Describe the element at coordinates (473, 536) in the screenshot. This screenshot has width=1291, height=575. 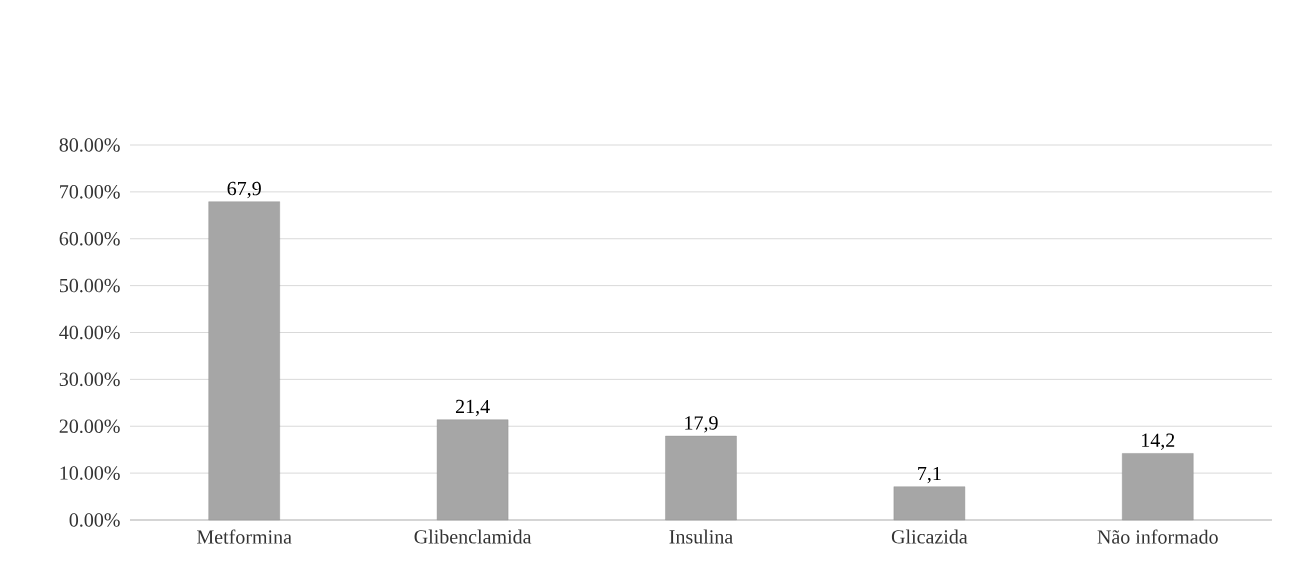
I see `x-tick-label: Glibenclamida` at that location.